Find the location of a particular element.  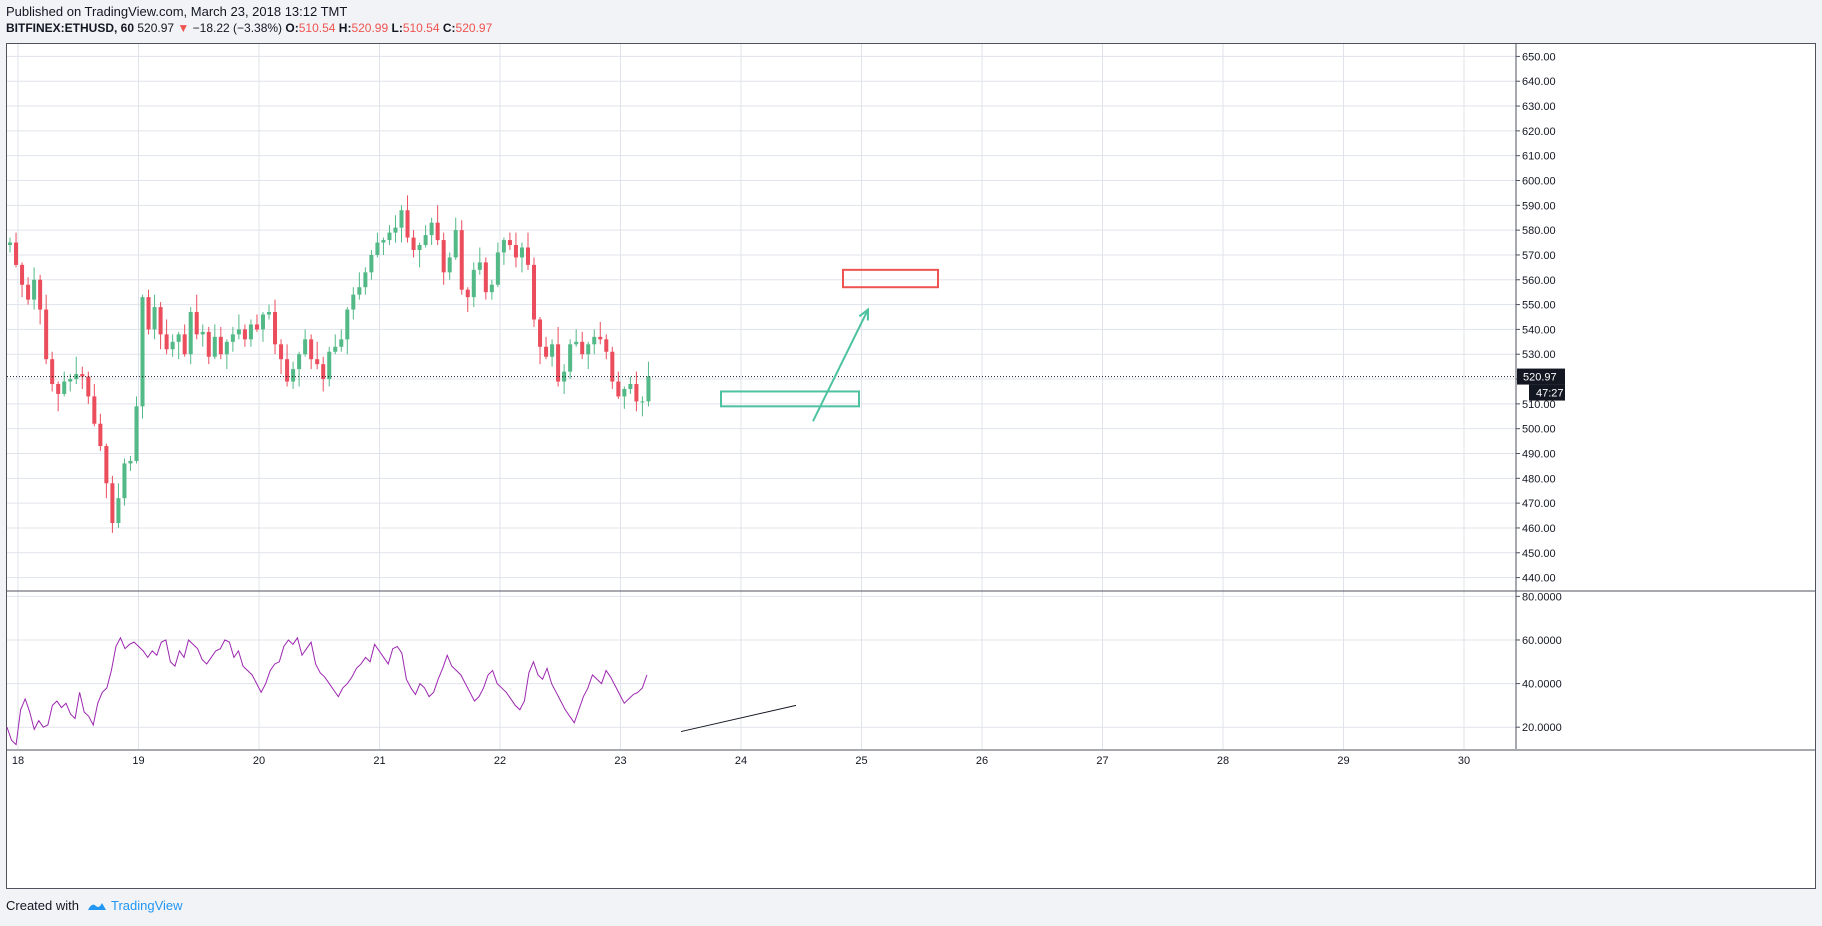

rsi-line is located at coordinates (327, 691).